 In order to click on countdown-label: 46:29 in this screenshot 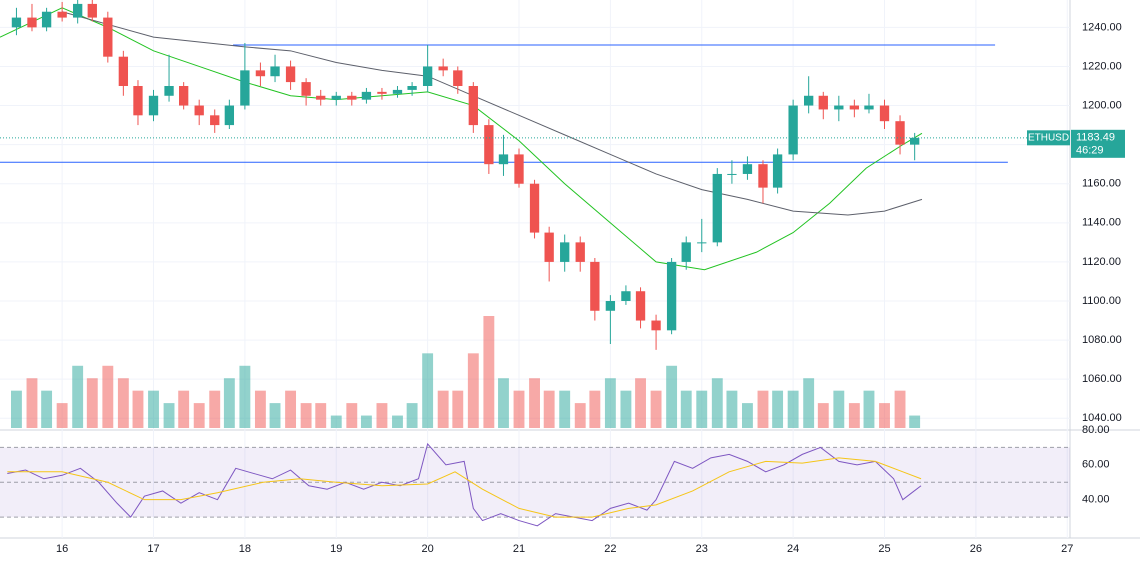, I will do `click(1090, 151)`.